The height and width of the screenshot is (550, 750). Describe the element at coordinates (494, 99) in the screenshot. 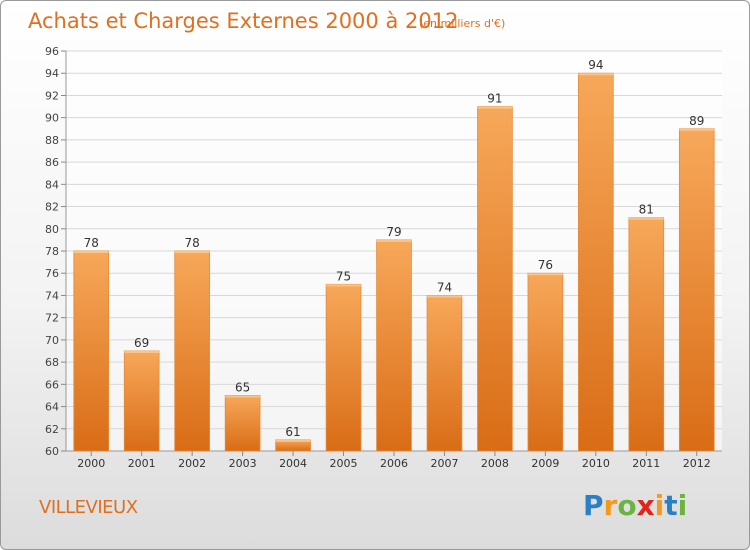

I see `data-label: 91` at that location.